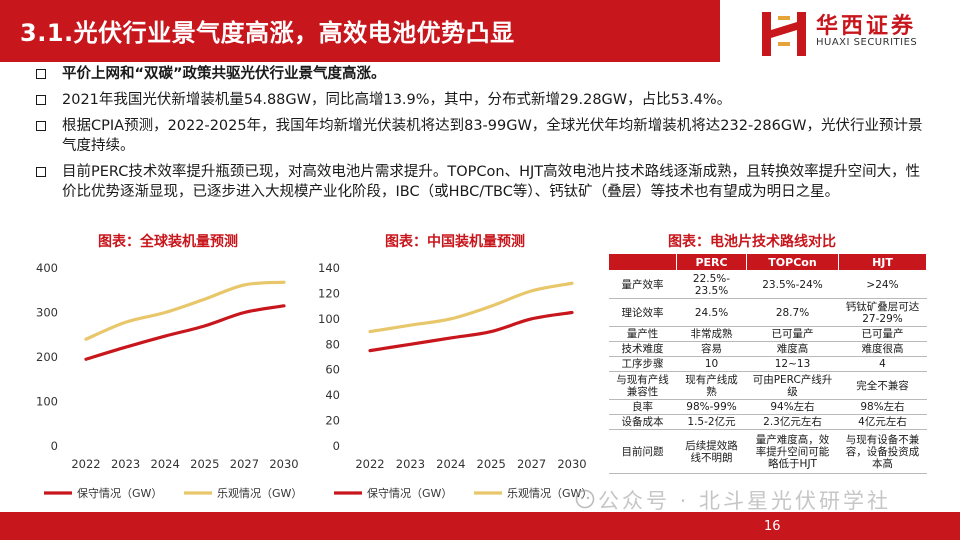  What do you see at coordinates (482, 74) in the screenshot?
I see `bullet-item: 平价上网和“双碳”政策共驱光伏行业景气度高涨。` at bounding box center [482, 74].